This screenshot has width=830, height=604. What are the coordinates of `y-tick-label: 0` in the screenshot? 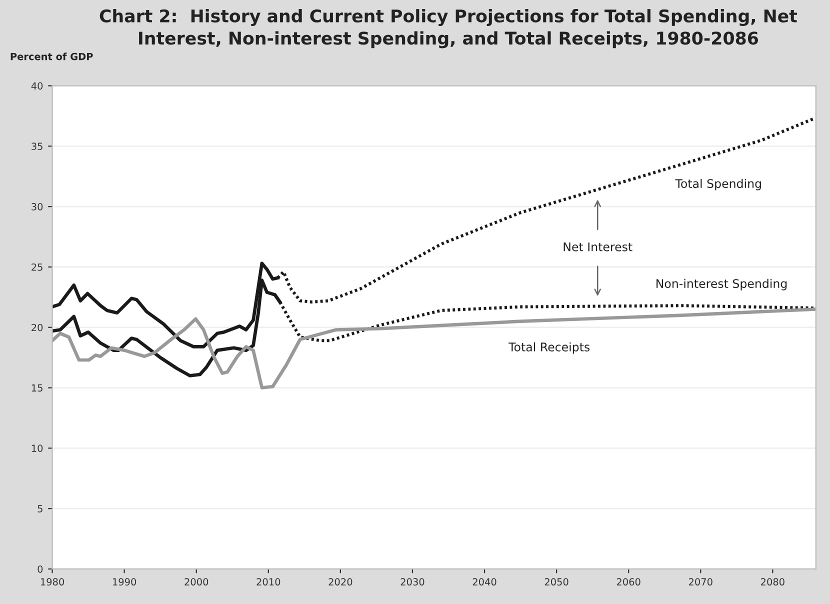 It's located at (40, 569).